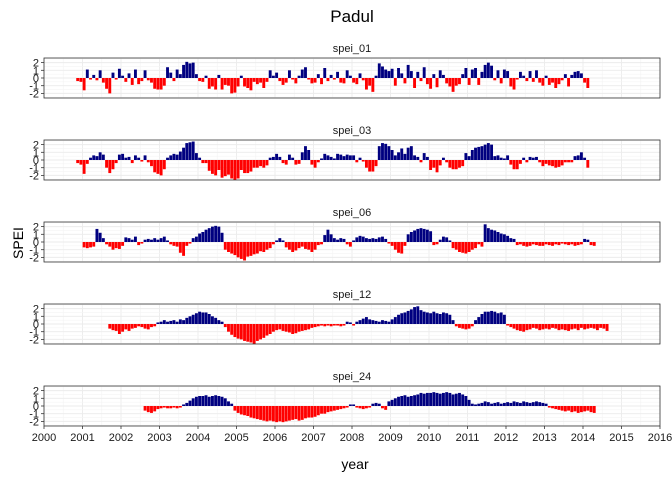  I want to click on x-axis-title: year, so click(355, 464).